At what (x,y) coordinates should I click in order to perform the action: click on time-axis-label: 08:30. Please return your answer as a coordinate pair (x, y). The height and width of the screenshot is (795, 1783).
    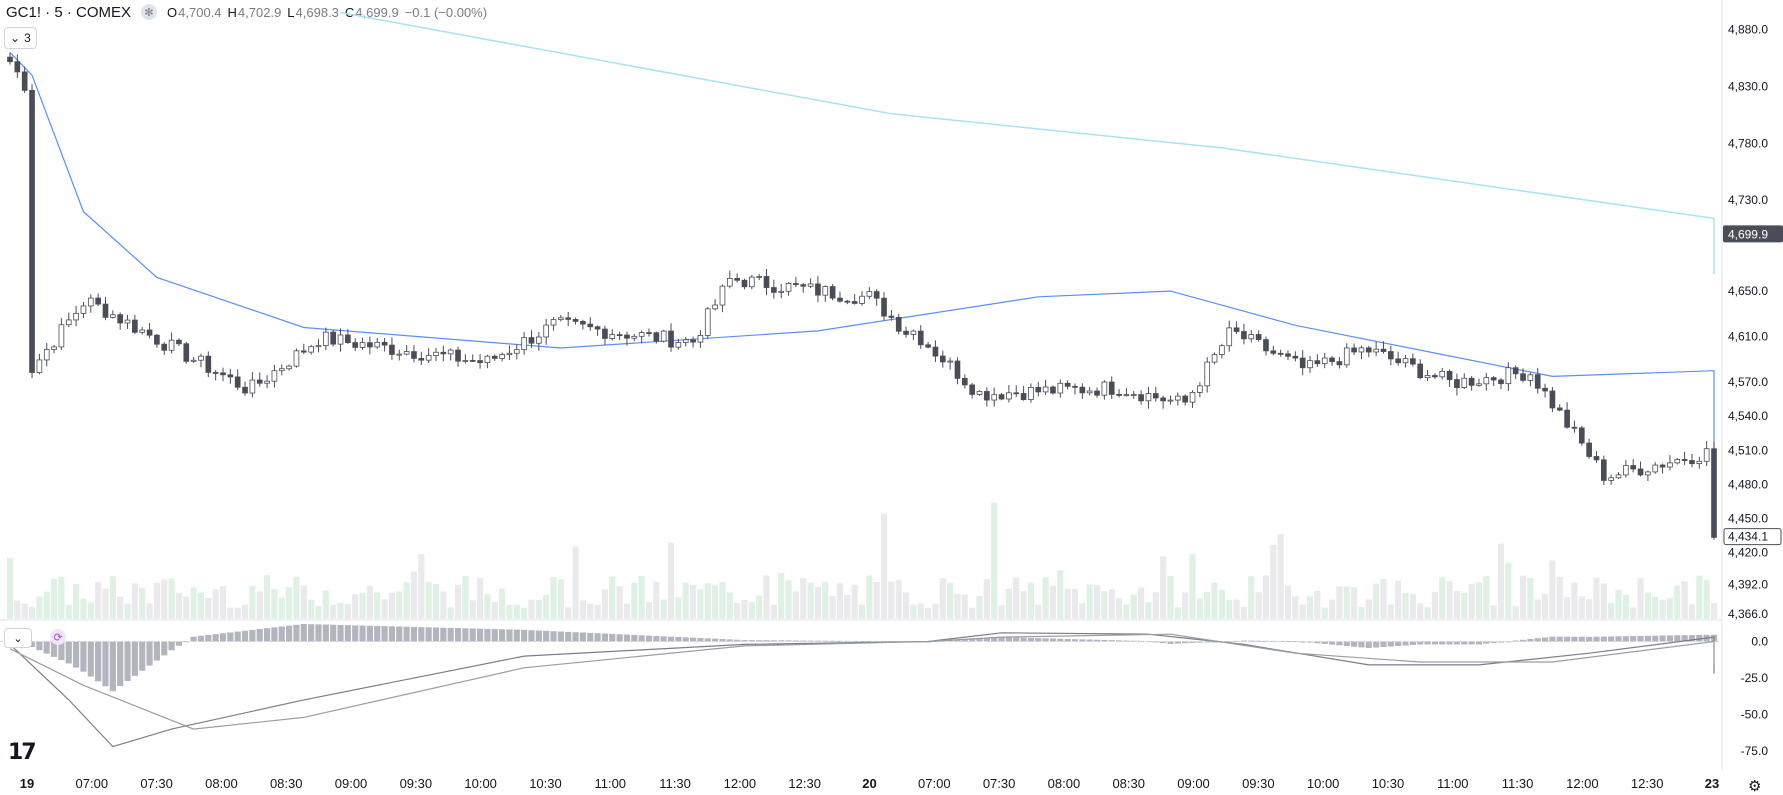
    Looking at the image, I should click on (286, 783).